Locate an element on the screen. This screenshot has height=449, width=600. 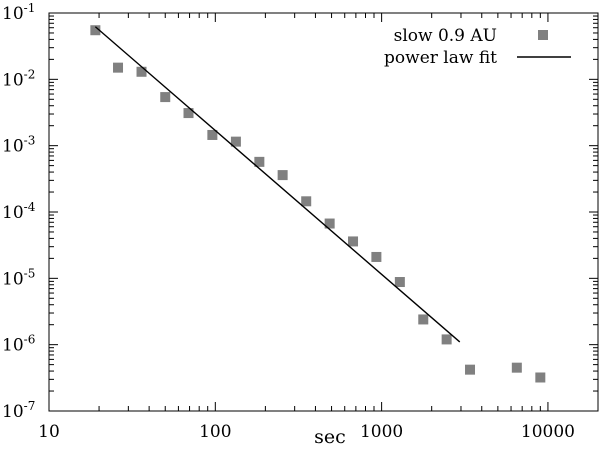
legend-marker-swatch is located at coordinates (543, 35).